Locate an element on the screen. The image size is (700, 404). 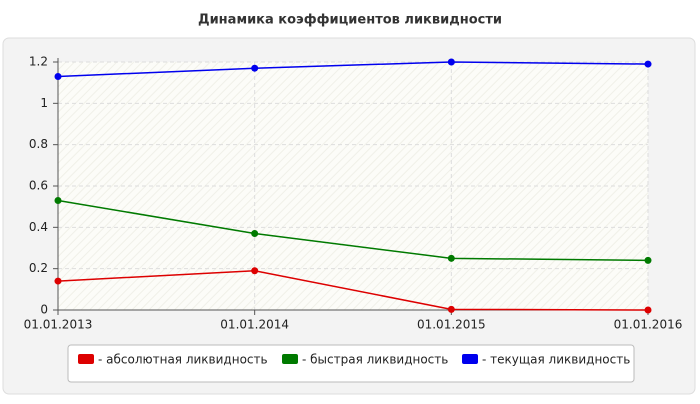
y-tick-label: 0.4 is located at coordinates (38, 227).